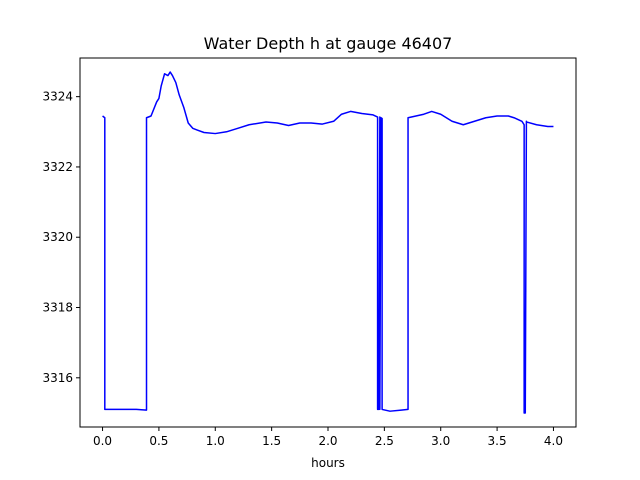  I want to click on y-tick-label: 3322, so click(57, 167).